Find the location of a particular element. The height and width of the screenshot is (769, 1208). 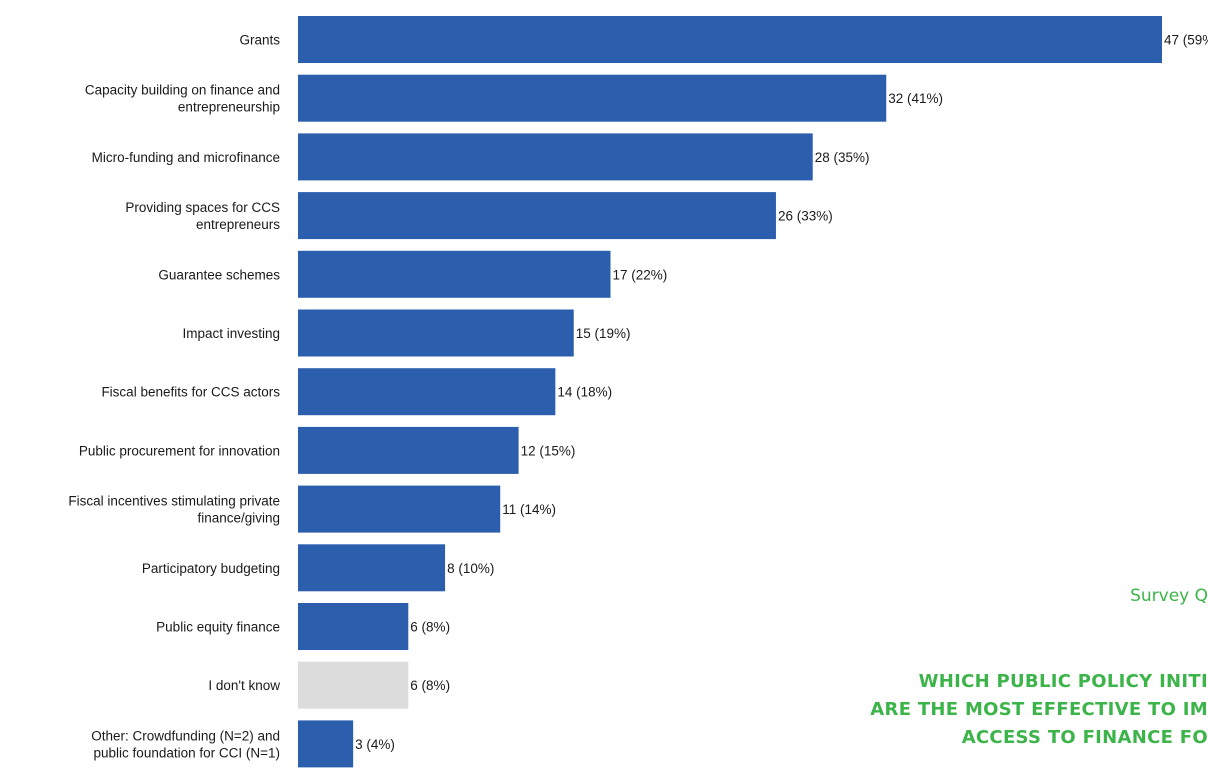

value-label-1: 32 (41%) is located at coordinates (915, 98).